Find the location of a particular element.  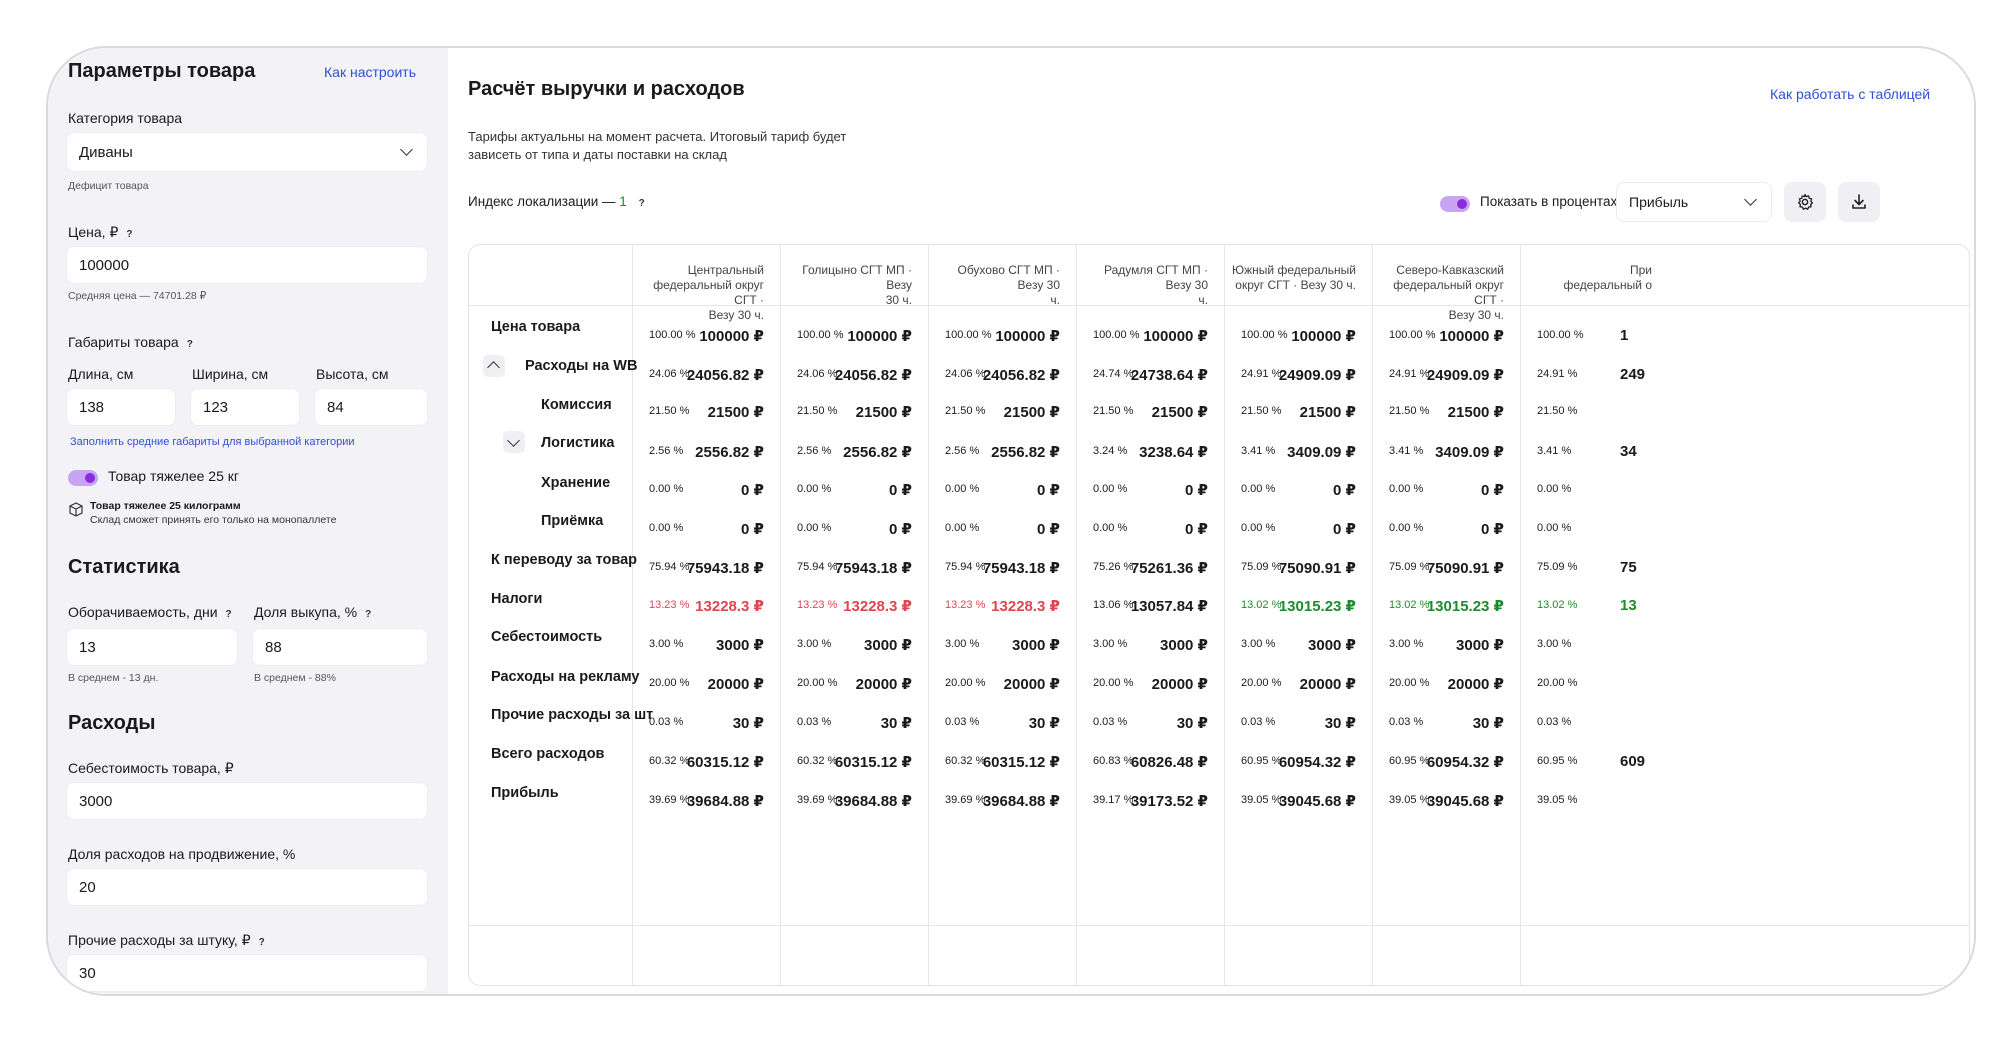

cell-value: 24056.82 ₽ is located at coordinates (1021, 375).